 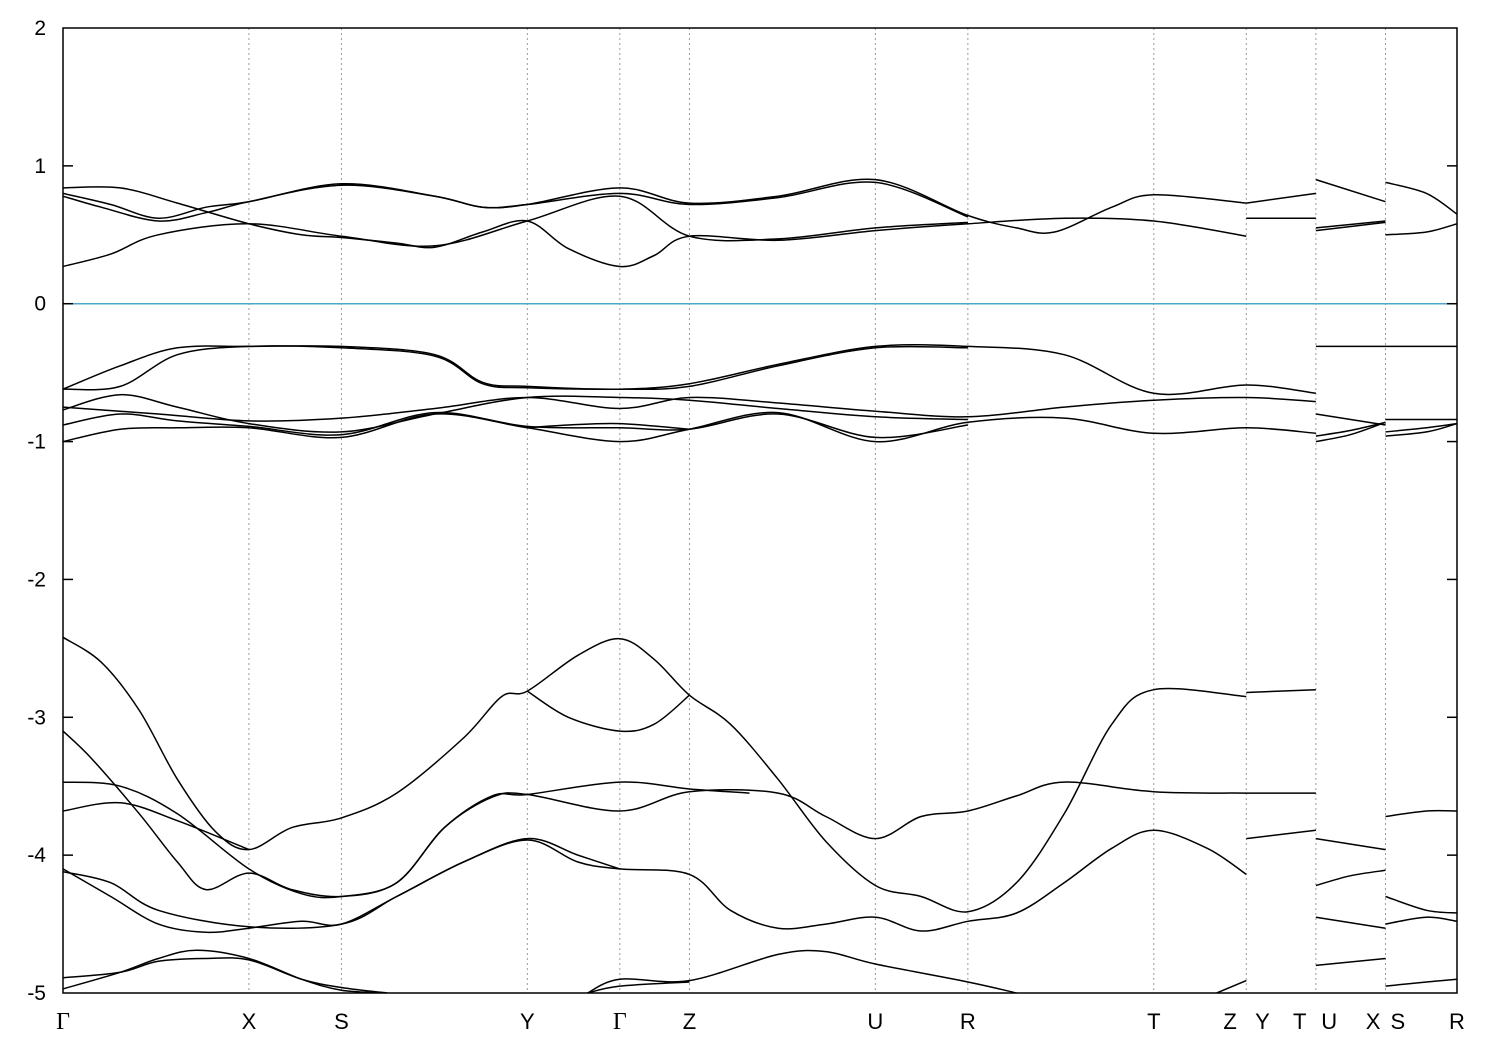 What do you see at coordinates (36, 442) in the screenshot?
I see `y-tick-label: -1` at bounding box center [36, 442].